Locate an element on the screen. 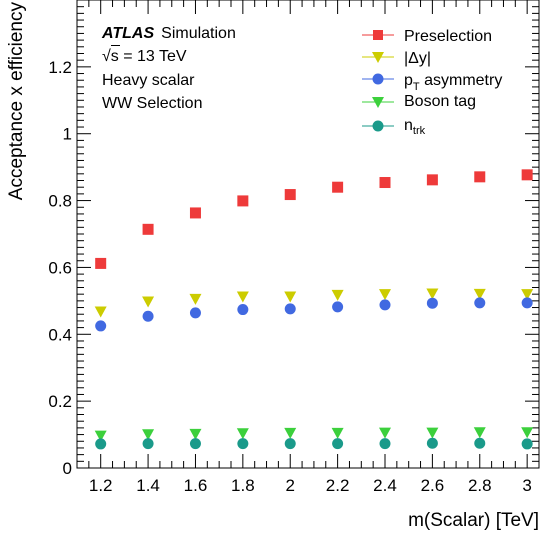 This screenshot has height=535, width=548. legend-entry-pt-asymmetry: pT asymmetry is located at coordinates (432, 82).